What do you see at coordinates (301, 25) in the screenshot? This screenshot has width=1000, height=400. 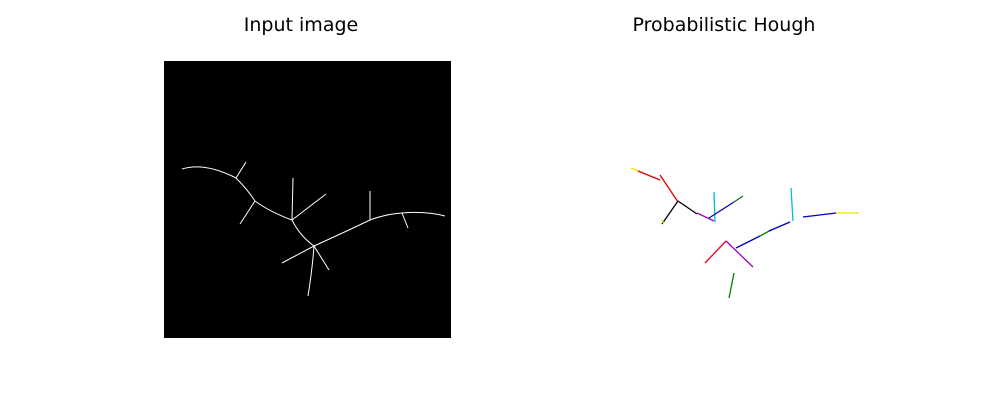 I see `input-image-title: Input image` at bounding box center [301, 25].